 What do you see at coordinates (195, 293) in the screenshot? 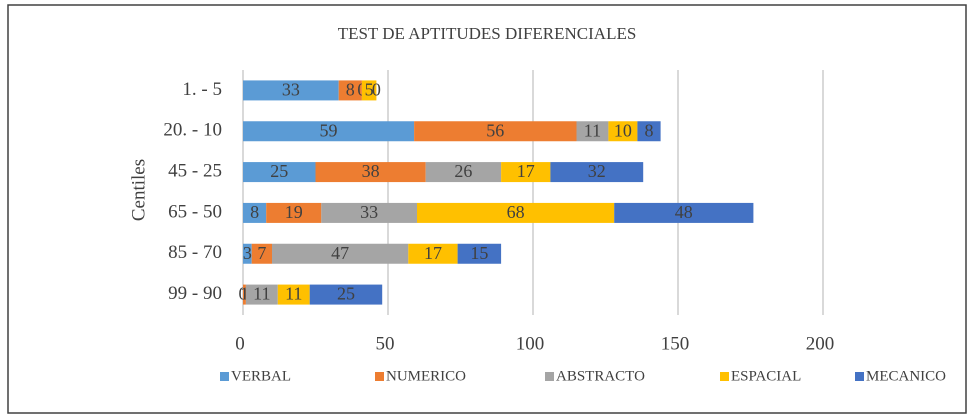
I see `y-tick-label: 99 - 90` at bounding box center [195, 293].